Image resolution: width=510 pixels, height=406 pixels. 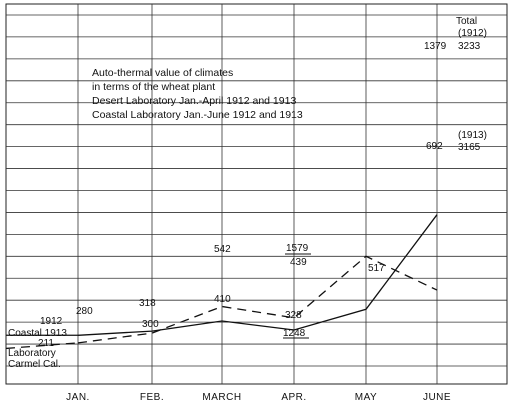 I want to click on data-label: 300, so click(x=150, y=324).